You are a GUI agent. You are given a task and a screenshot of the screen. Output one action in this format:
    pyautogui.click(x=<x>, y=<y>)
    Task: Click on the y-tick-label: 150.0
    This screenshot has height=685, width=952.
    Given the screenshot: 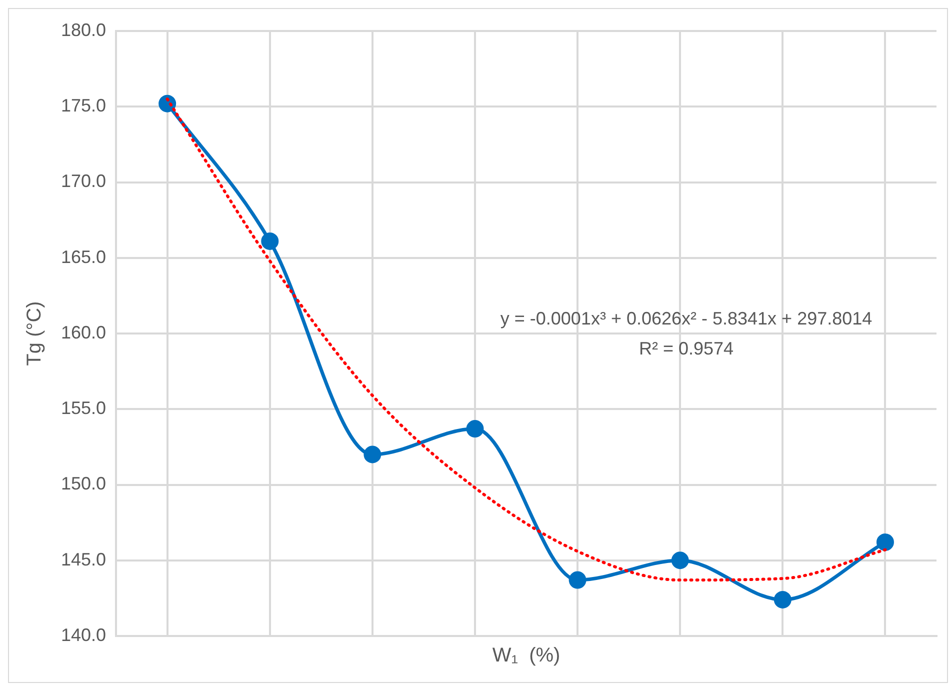 What is the action you would take?
    pyautogui.click(x=83, y=484)
    